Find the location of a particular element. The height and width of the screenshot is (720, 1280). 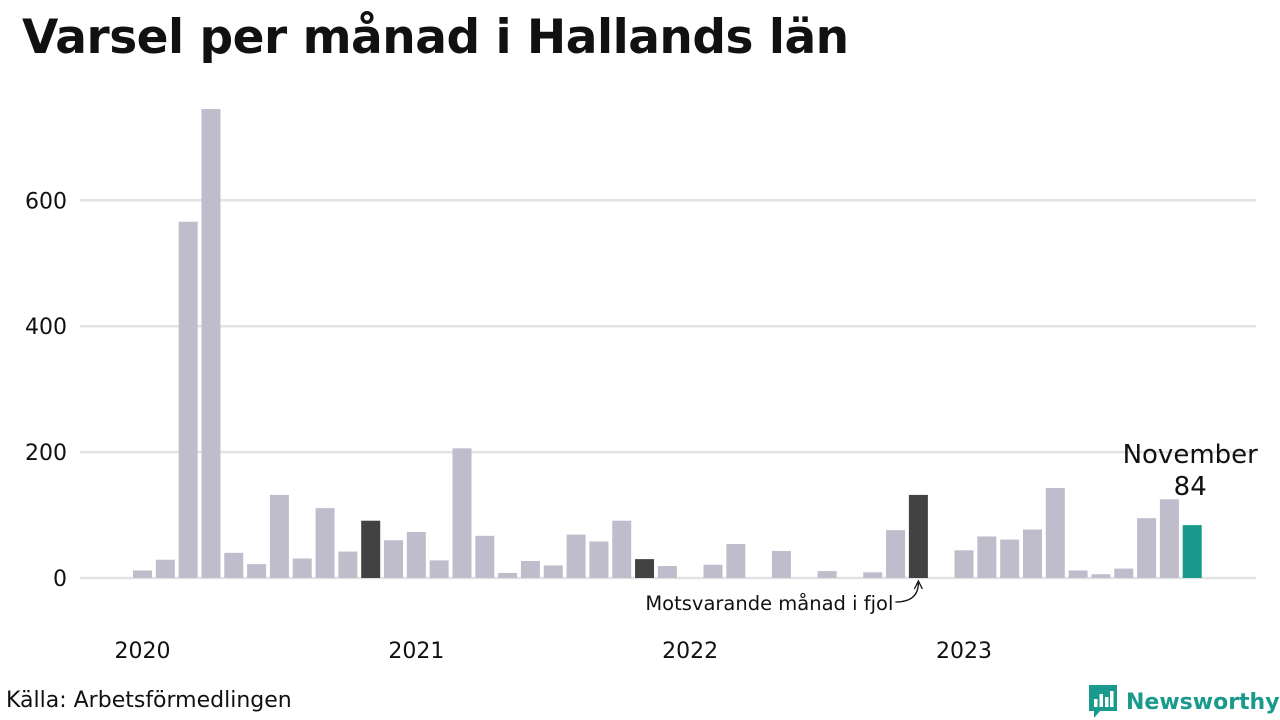

y-axis-ticks: 0 200 400 600 is located at coordinates (46, 390).